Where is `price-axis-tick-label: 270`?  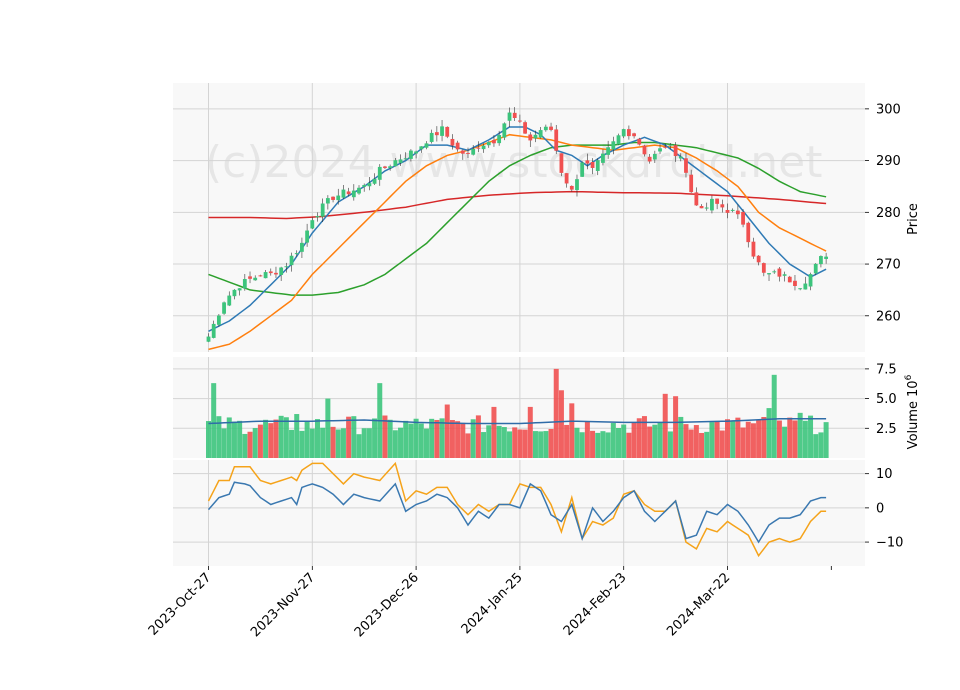 price-axis-tick-label: 270 is located at coordinates (888, 265).